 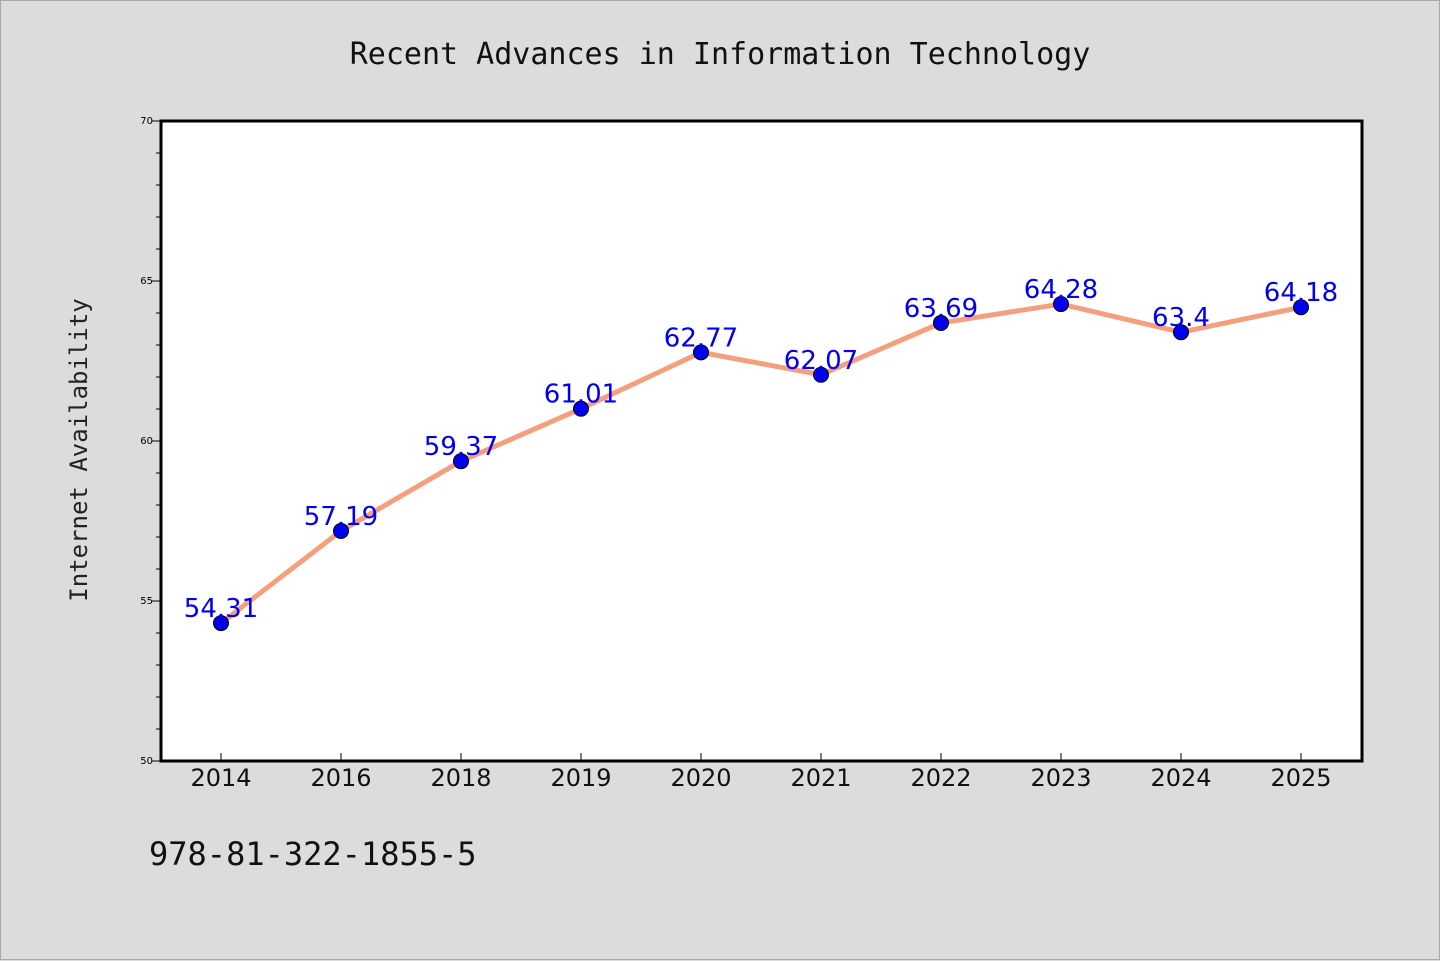 What do you see at coordinates (1061, 290) in the screenshot?
I see `data-label: 64.28` at bounding box center [1061, 290].